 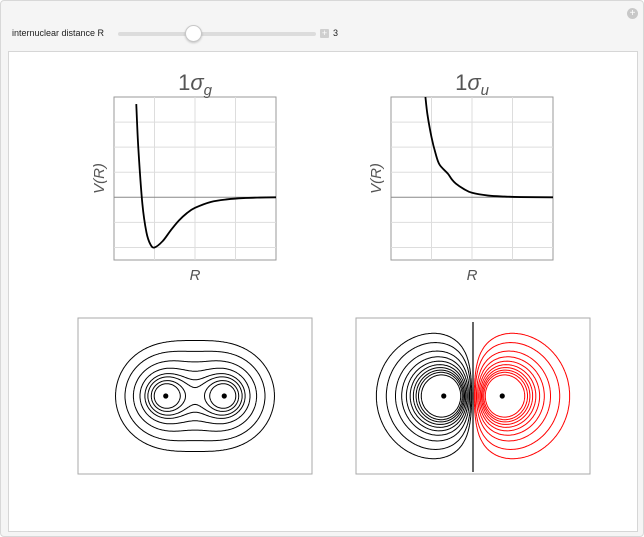 I want to click on plot-title: 1σu, so click(x=472, y=84).